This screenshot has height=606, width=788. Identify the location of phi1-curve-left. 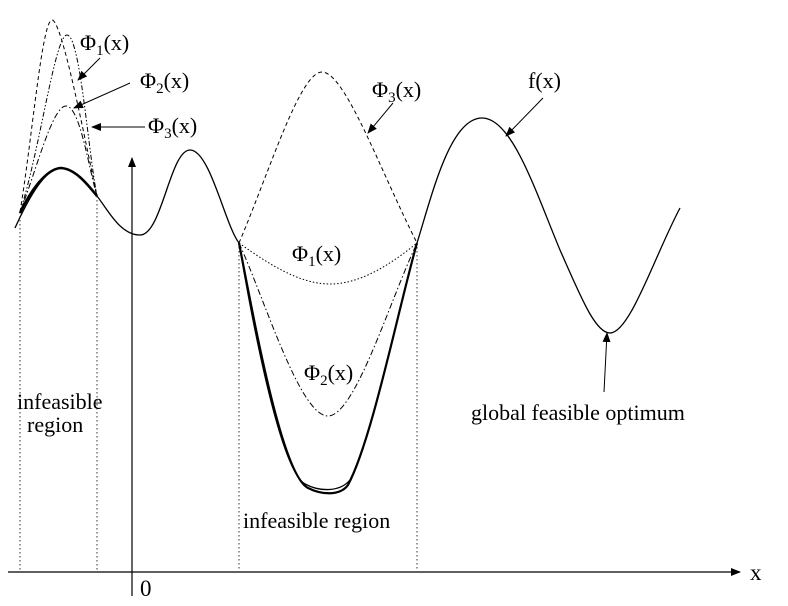
(58, 123).